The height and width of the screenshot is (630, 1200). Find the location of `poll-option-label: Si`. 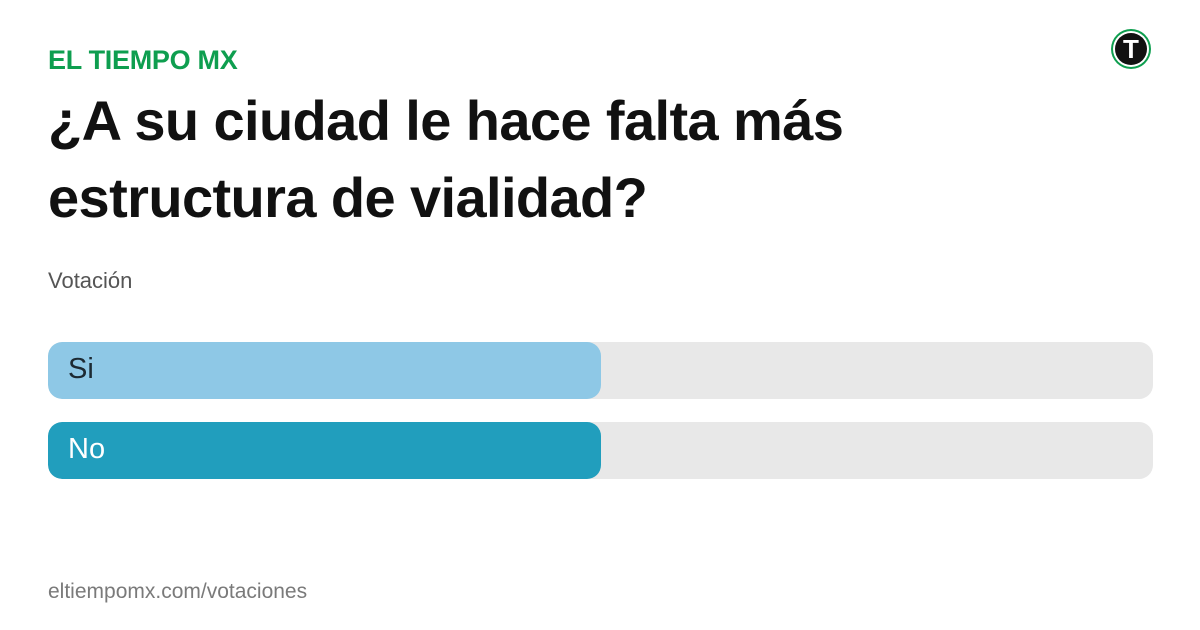

poll-option-label: Si is located at coordinates (81, 369).